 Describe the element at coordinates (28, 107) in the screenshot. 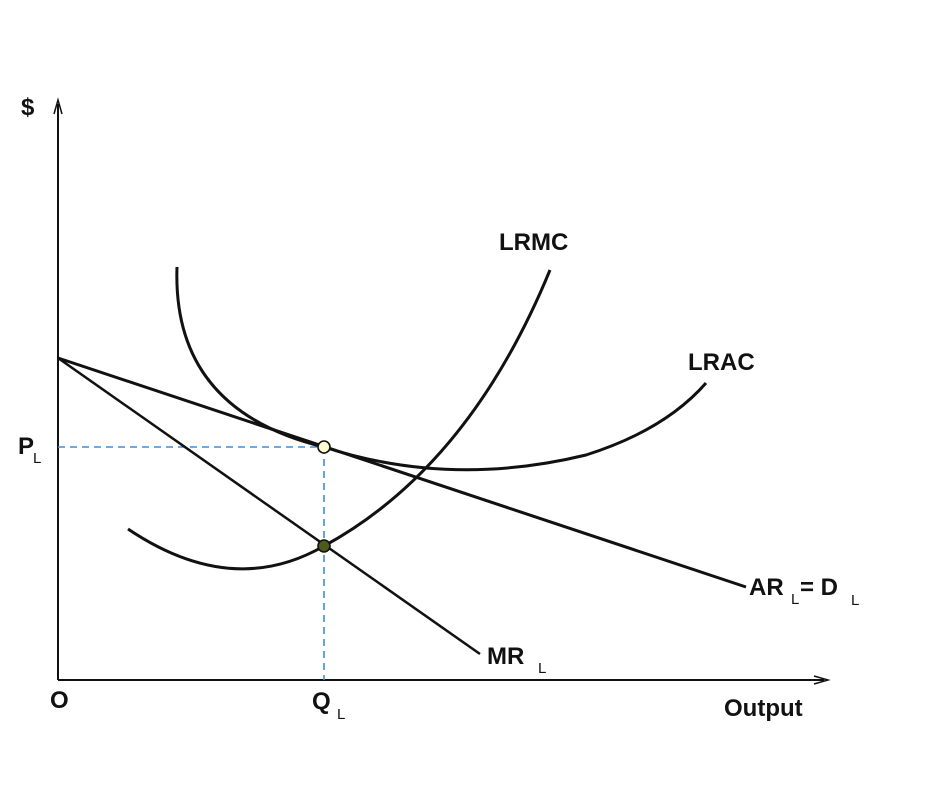

I see `y-axis-label: $` at that location.